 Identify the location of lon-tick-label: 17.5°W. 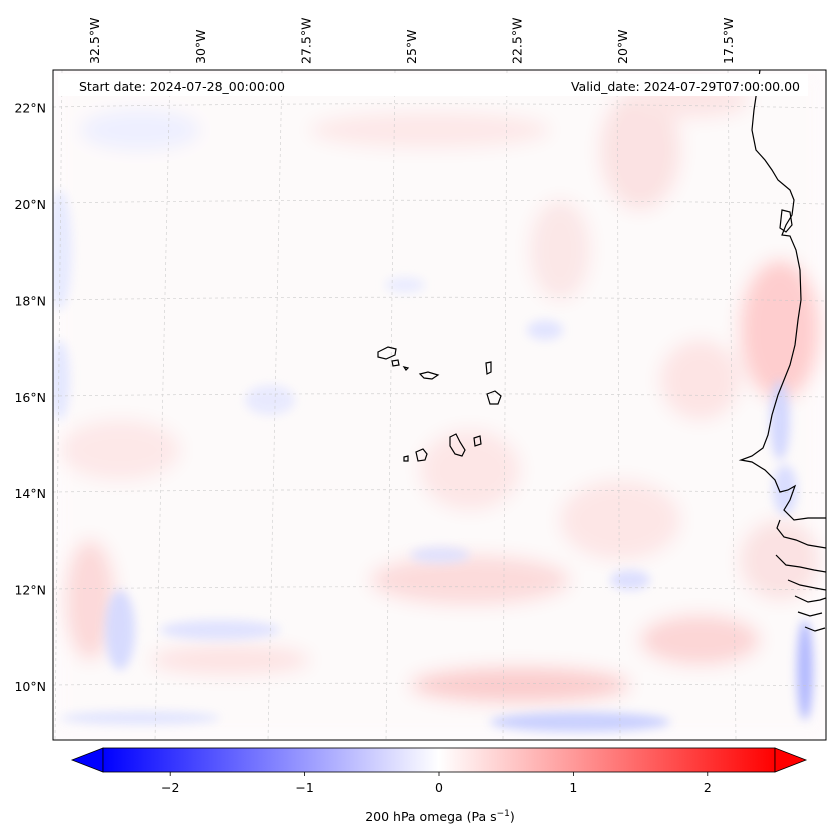
(728, 41).